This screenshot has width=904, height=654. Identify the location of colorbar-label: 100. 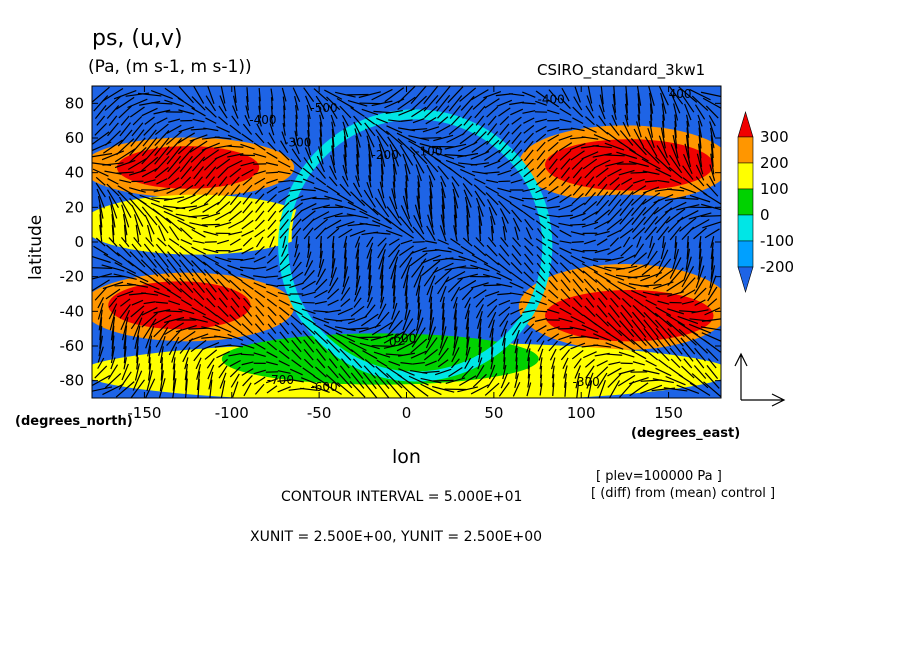
(774, 189).